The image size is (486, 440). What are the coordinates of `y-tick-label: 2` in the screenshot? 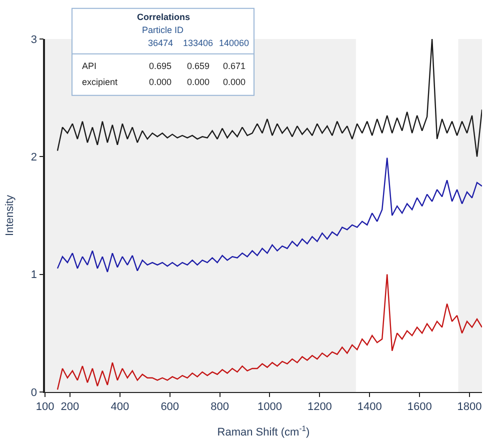 It's located at (34, 158).